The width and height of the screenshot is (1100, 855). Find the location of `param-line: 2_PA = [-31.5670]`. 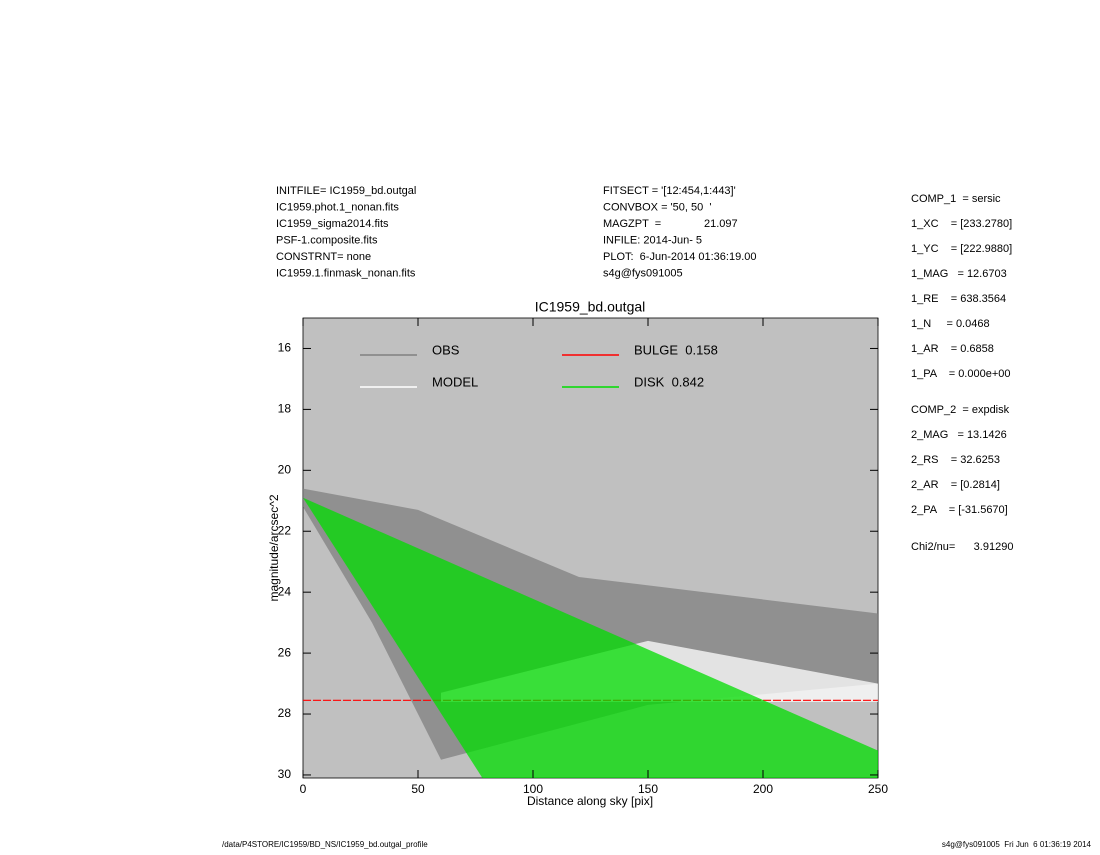

param-line: 2_PA = [-31.5670] is located at coordinates (959, 510).